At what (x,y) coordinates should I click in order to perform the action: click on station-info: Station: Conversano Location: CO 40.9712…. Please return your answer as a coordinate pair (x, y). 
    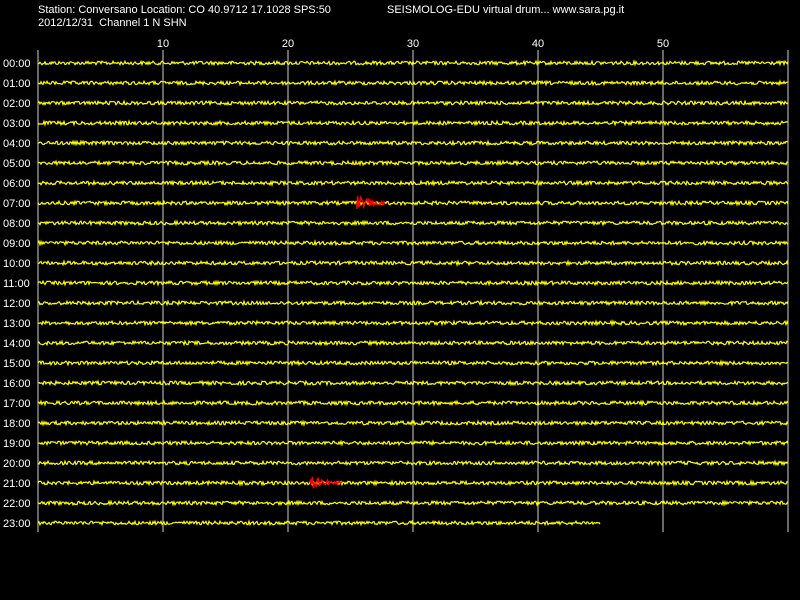
    Looking at the image, I should click on (184, 10).